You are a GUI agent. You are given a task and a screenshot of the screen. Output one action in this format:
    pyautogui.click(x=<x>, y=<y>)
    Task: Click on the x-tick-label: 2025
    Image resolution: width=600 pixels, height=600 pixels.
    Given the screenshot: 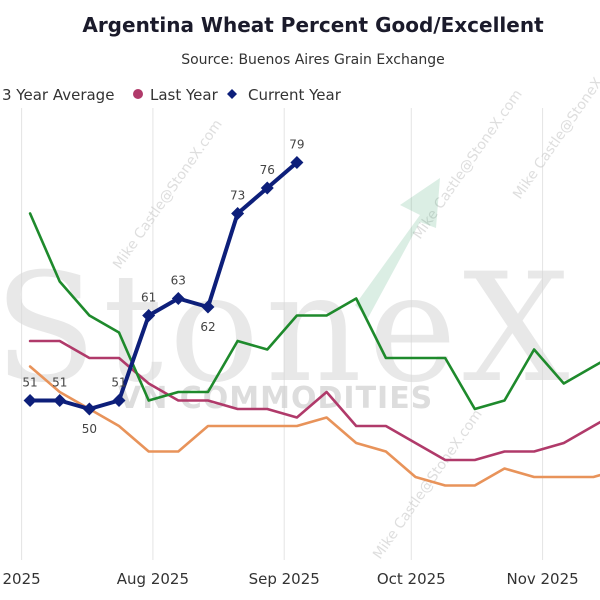 What is the action you would take?
    pyautogui.click(x=21, y=579)
    